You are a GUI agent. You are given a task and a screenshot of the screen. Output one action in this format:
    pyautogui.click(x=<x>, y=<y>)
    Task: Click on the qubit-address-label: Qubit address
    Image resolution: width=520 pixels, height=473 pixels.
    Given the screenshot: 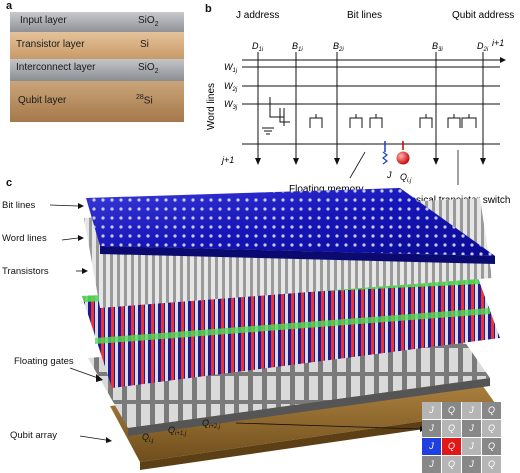 What is the action you would take?
    pyautogui.click(x=483, y=15)
    